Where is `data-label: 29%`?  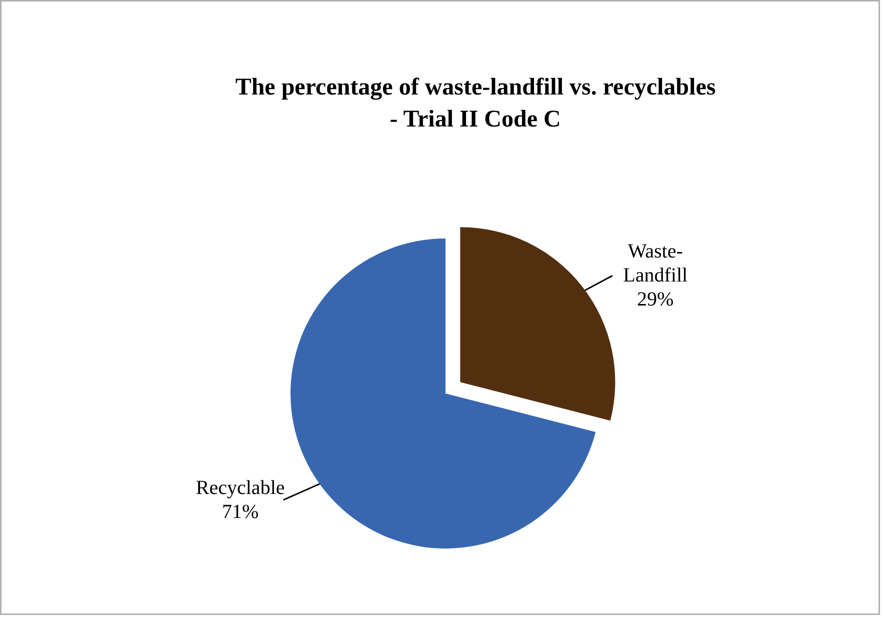
data-label: 29% is located at coordinates (655, 299).